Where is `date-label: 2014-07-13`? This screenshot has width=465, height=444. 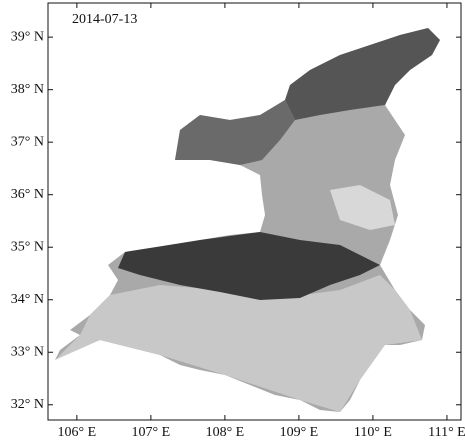 date-label: 2014-07-13 is located at coordinates (104, 19).